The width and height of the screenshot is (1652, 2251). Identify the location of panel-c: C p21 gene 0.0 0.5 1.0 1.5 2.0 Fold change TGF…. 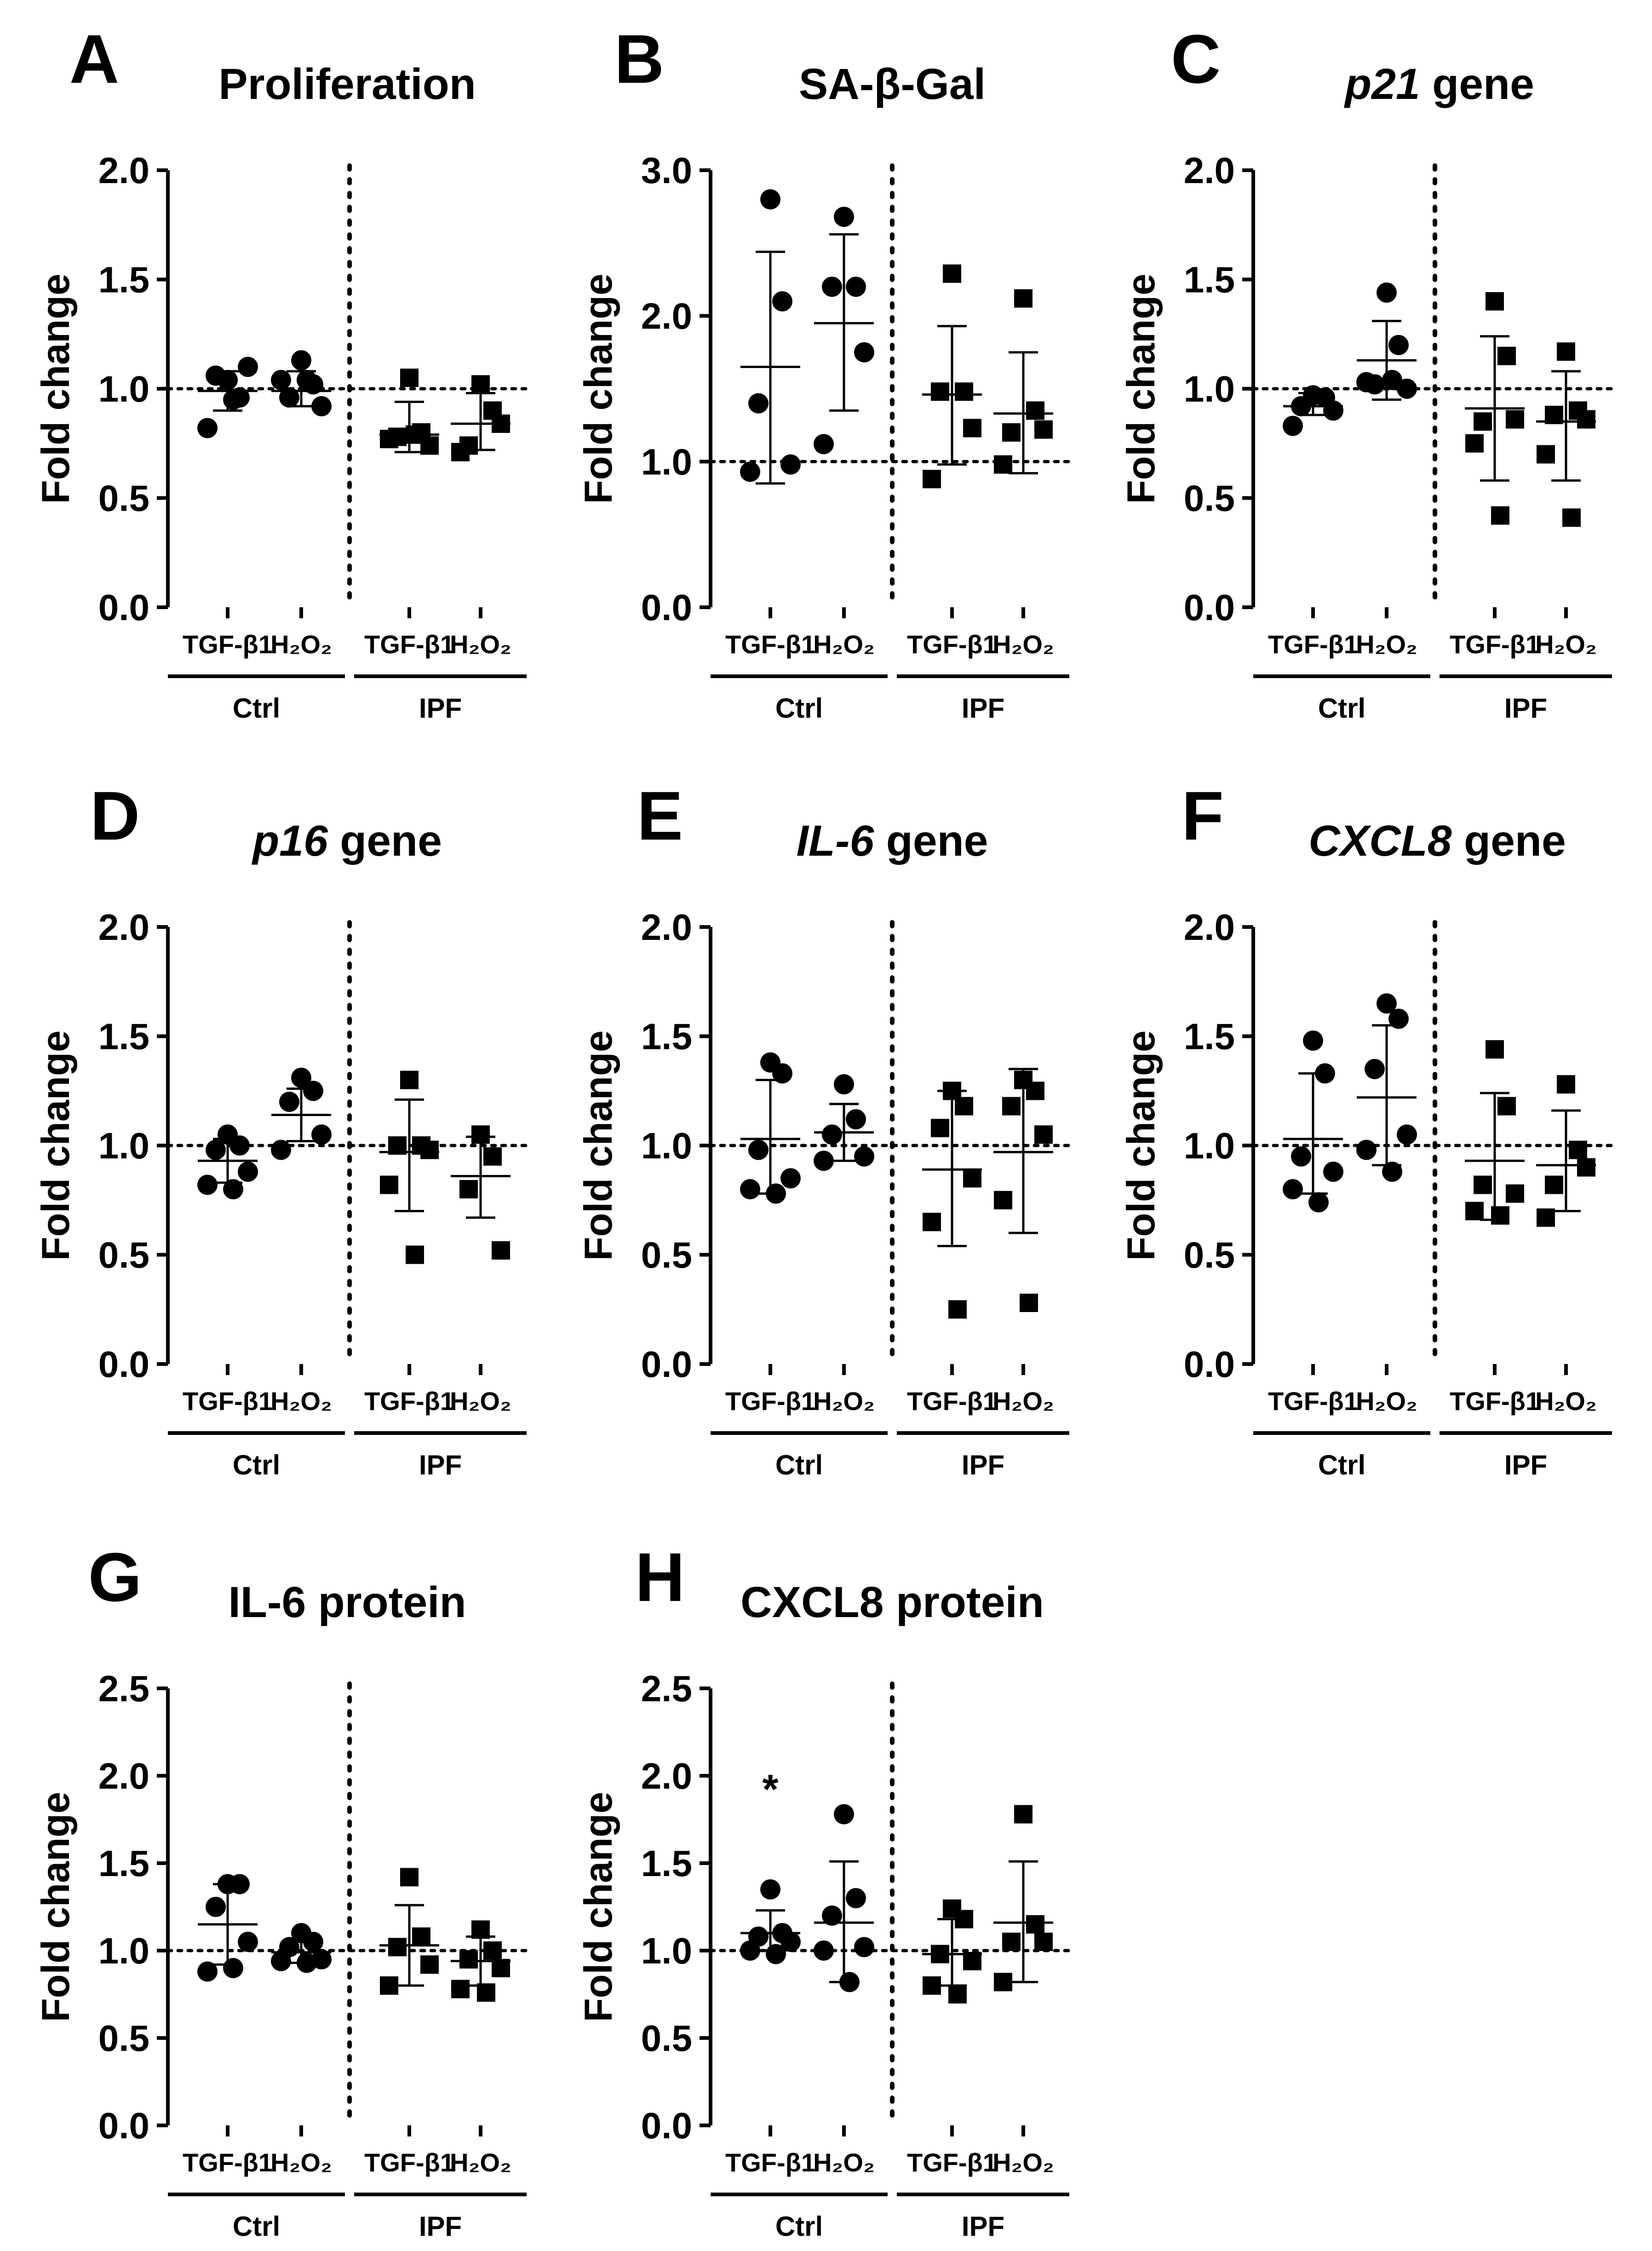
(1366, 372).